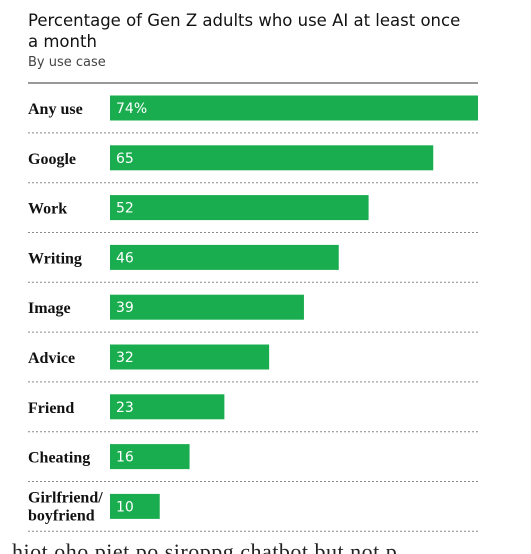  I want to click on category-label: Cheating, so click(59, 458).